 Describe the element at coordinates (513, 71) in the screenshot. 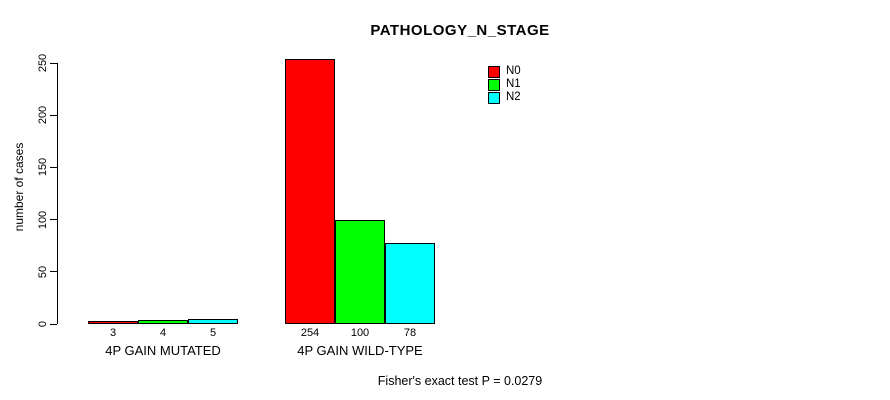

I see `legend-label-n0: N0` at that location.